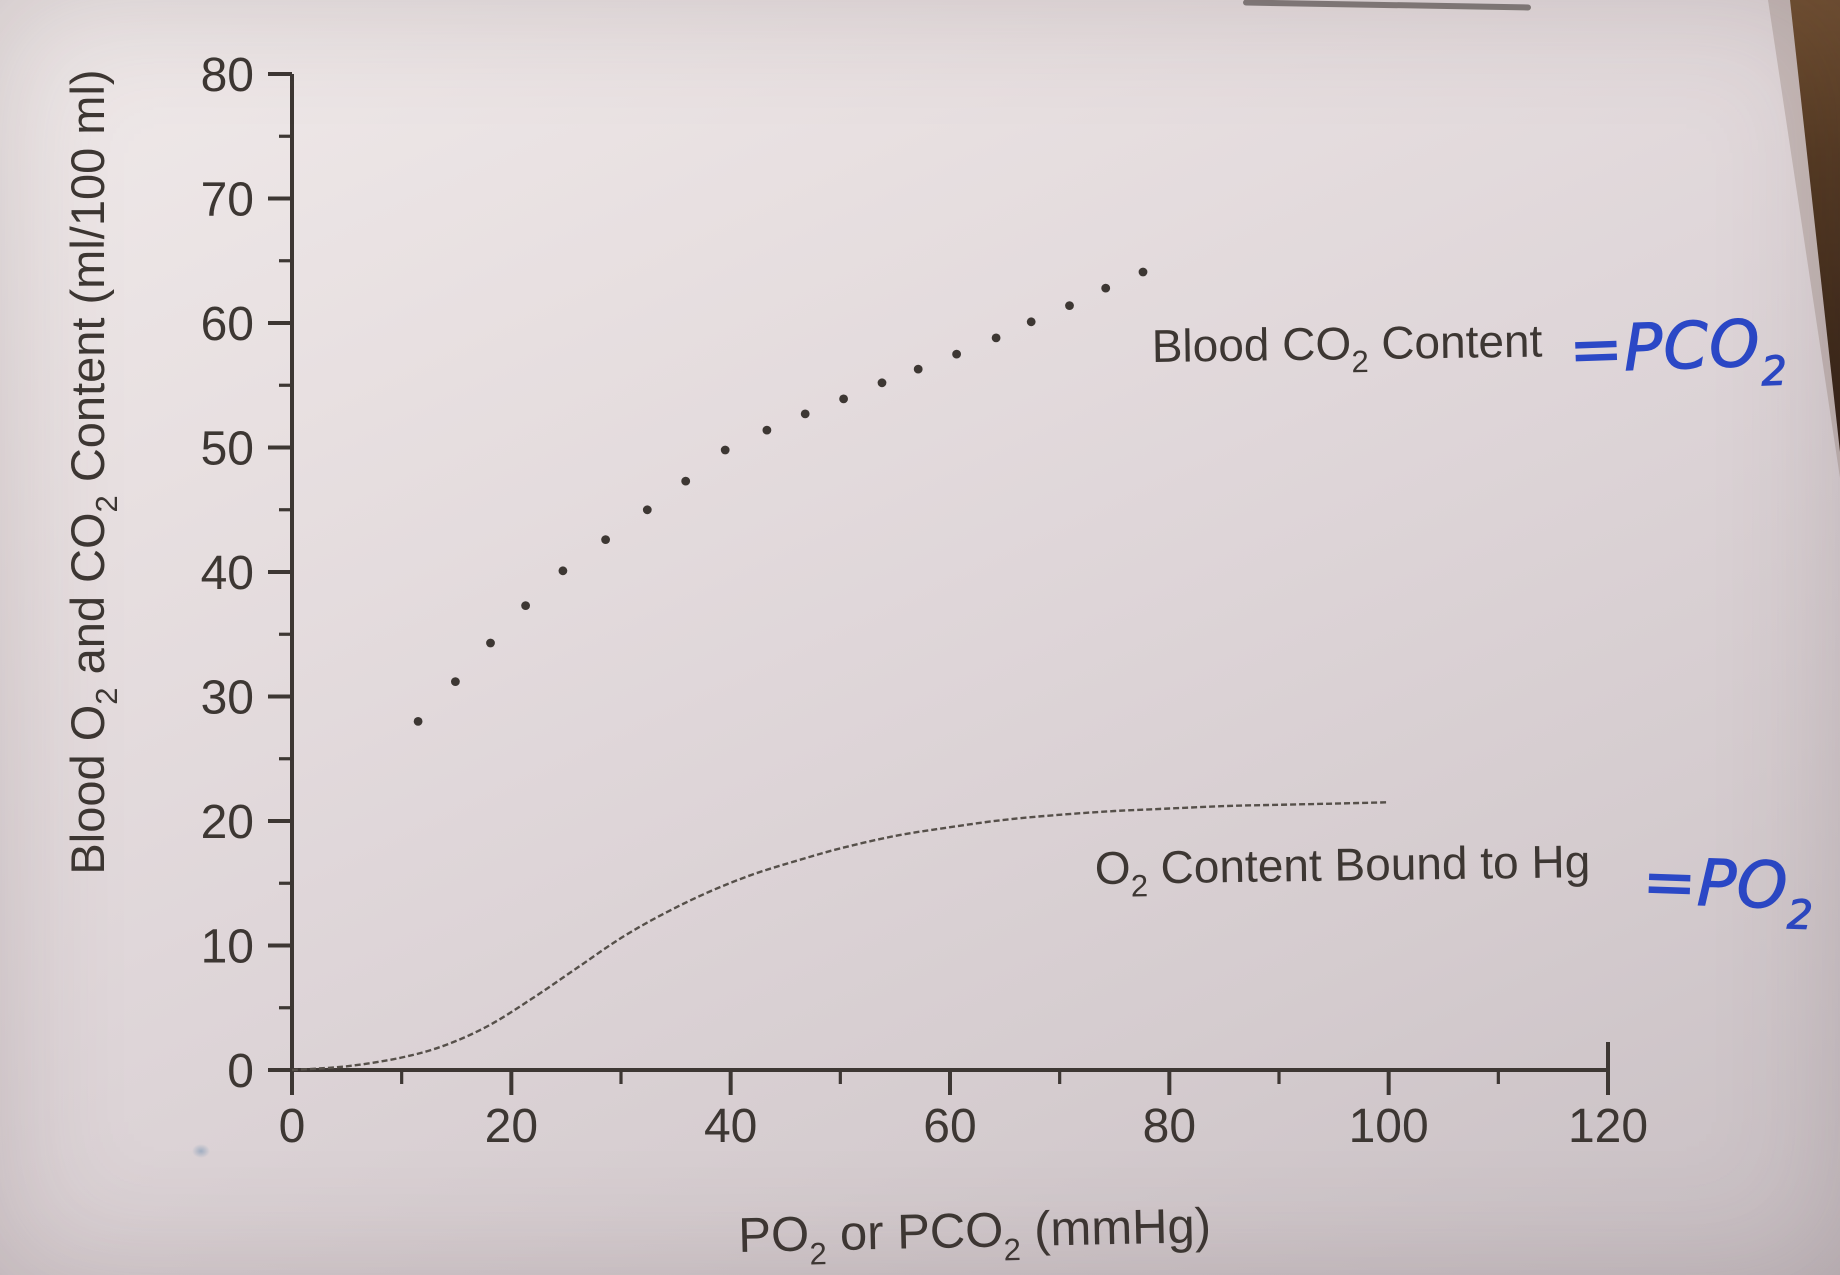 The width and height of the screenshot is (1840, 1275). I want to click on y-axis-title: Blood O2 and CO2 Content (ml/100 ml), so click(92, 471).